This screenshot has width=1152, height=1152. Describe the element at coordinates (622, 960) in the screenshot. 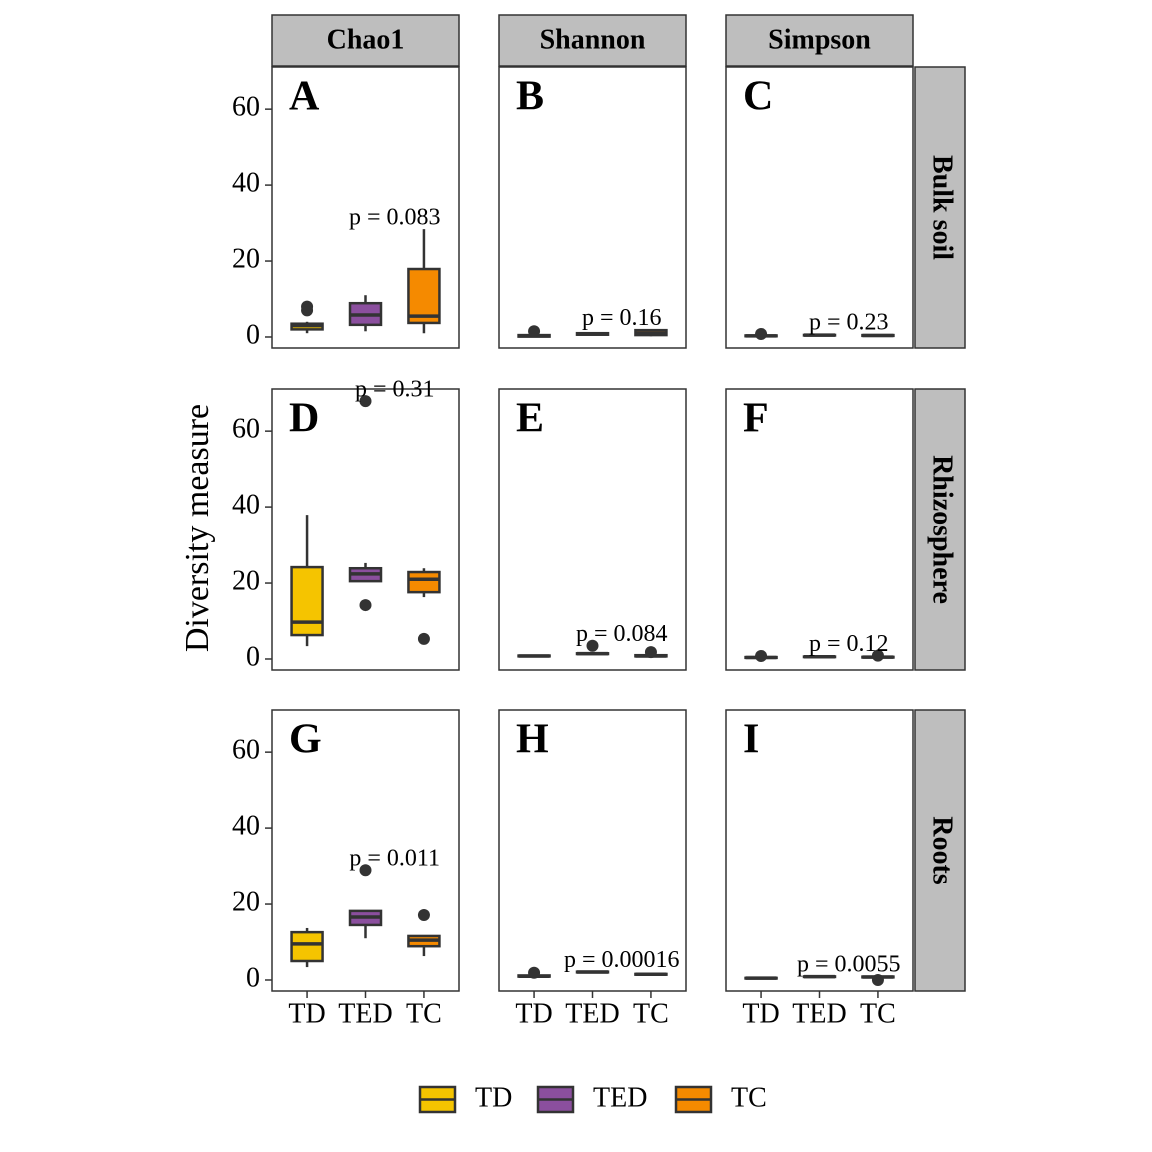

I see `p-value-label: p = 0.00016` at that location.